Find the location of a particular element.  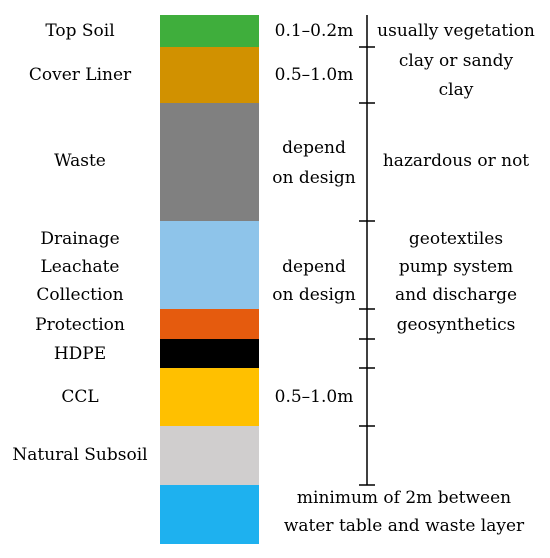

label-top-soil: Top Soil is located at coordinates (80, 31).